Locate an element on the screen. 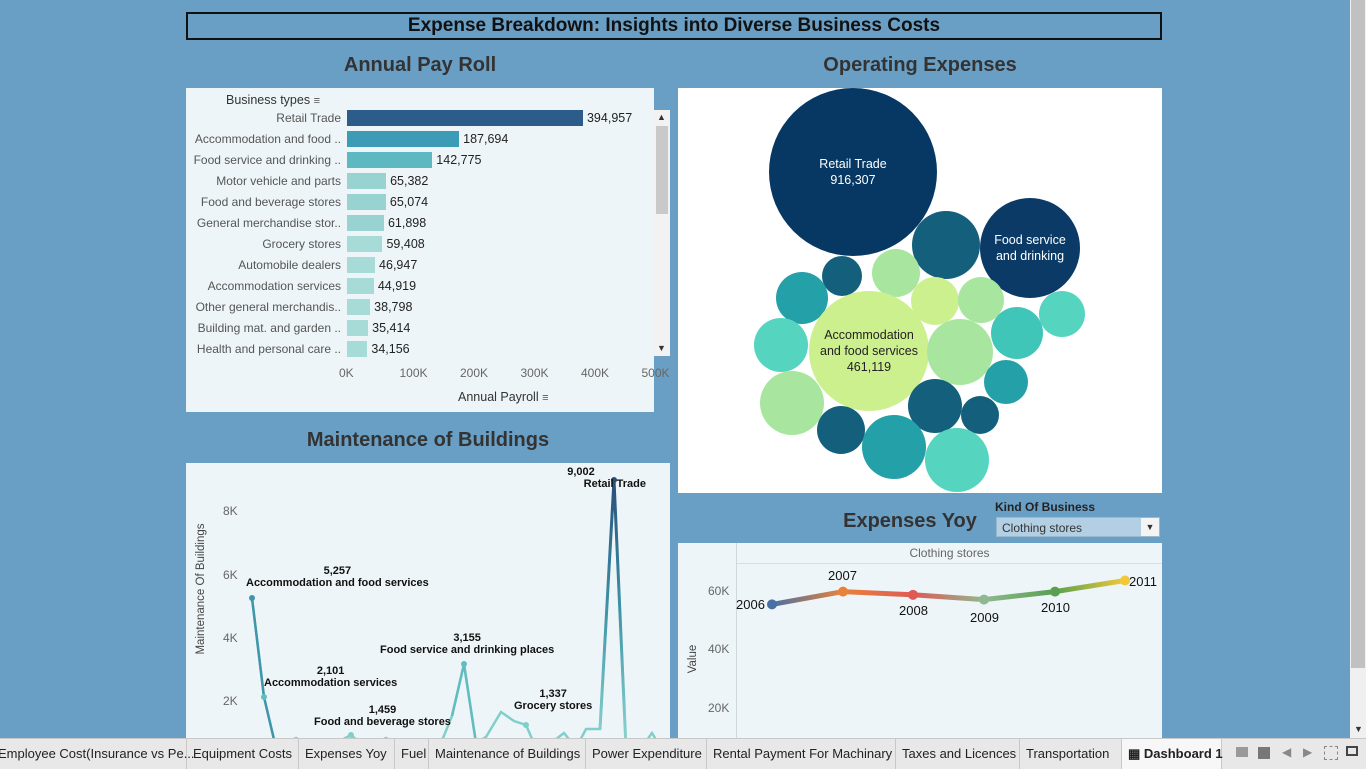 Image resolution: width=1366 pixels, height=769 pixels. payroll-x-label: Annual Payroll ≡ is located at coordinates (503, 397).